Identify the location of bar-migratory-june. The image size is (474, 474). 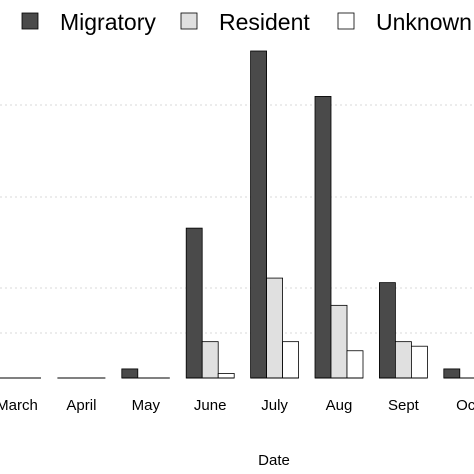
(194, 303).